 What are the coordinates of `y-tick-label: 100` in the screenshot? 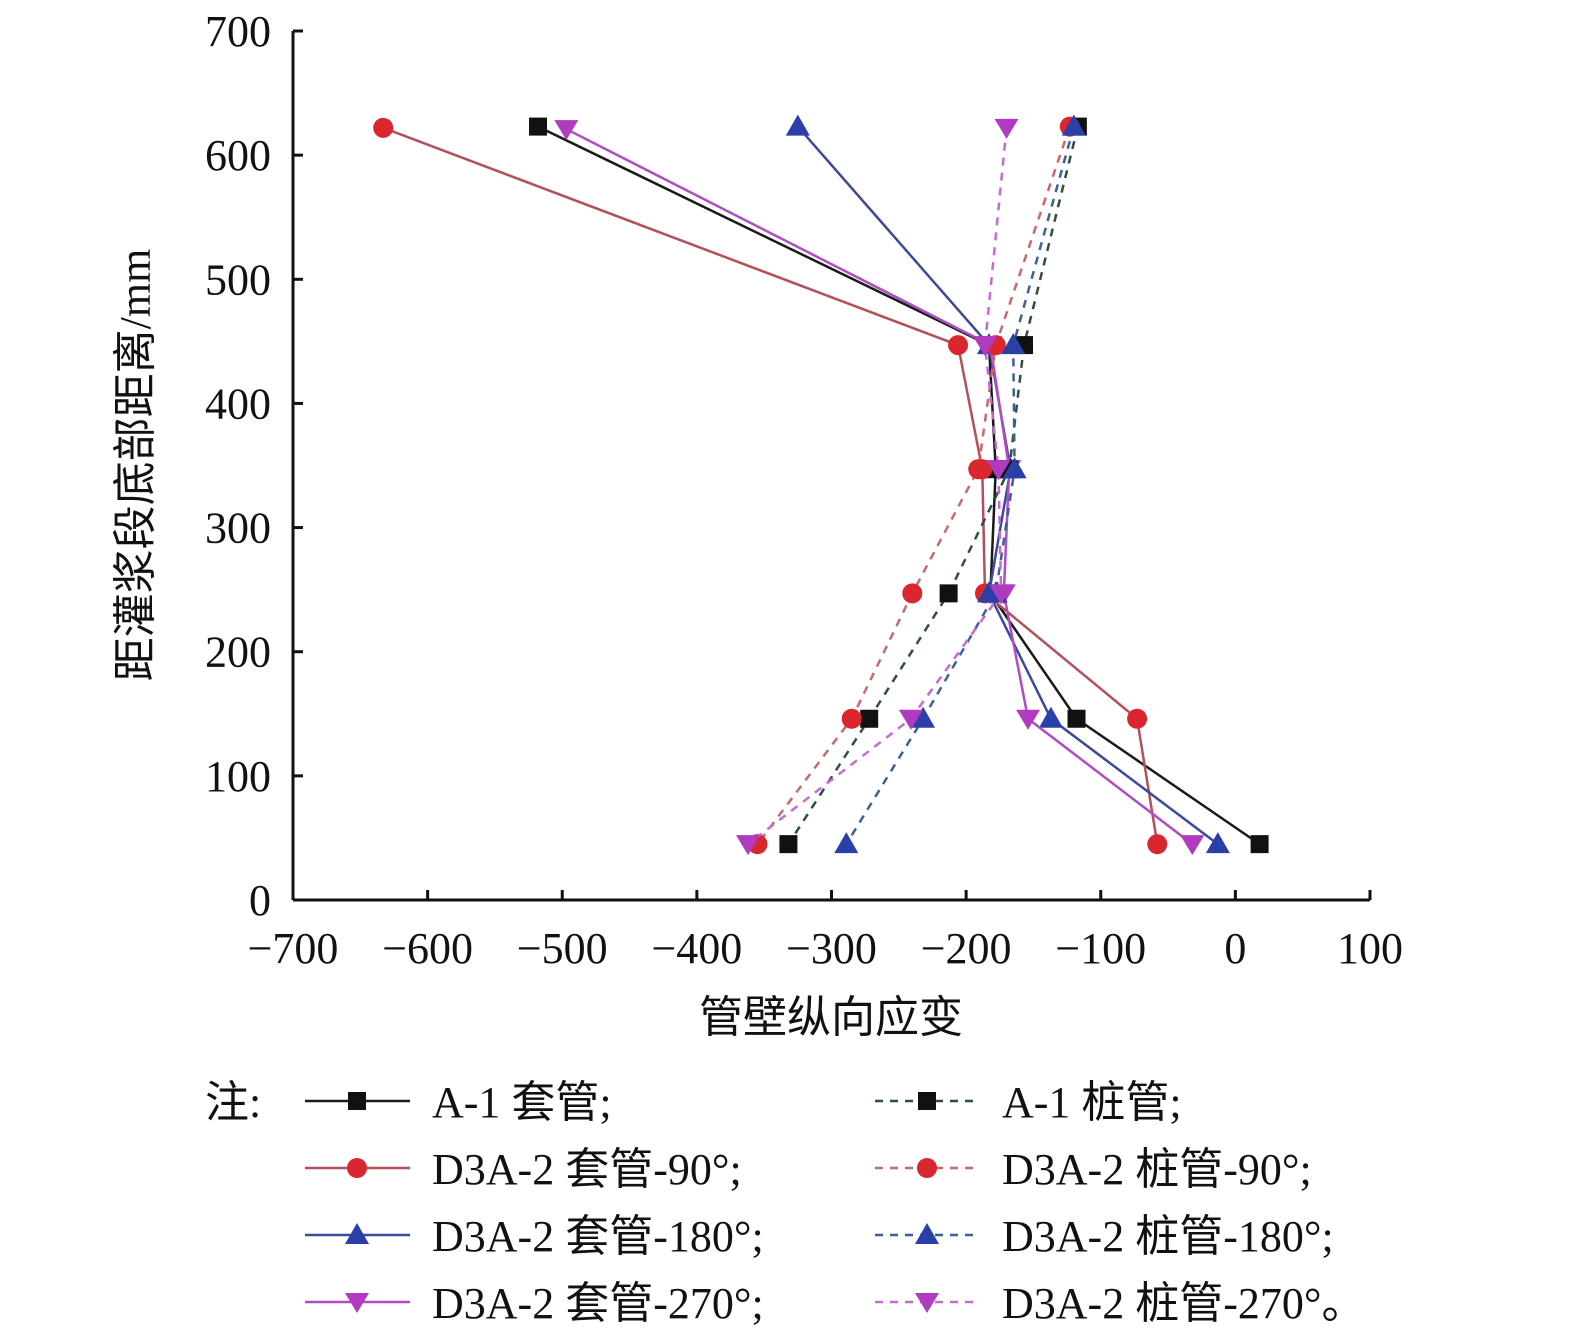 It's located at (238, 776).